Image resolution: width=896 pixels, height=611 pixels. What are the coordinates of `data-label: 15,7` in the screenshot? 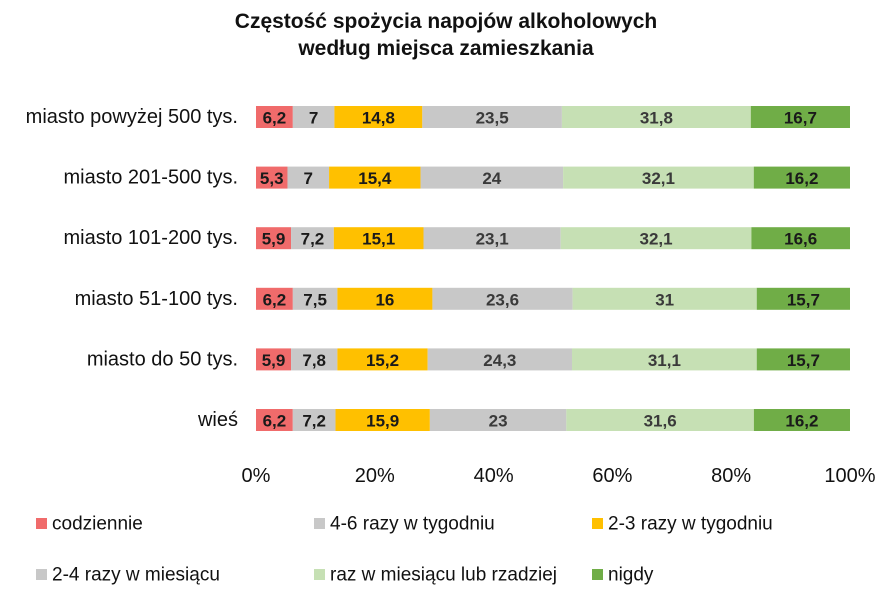 It's located at (803, 360).